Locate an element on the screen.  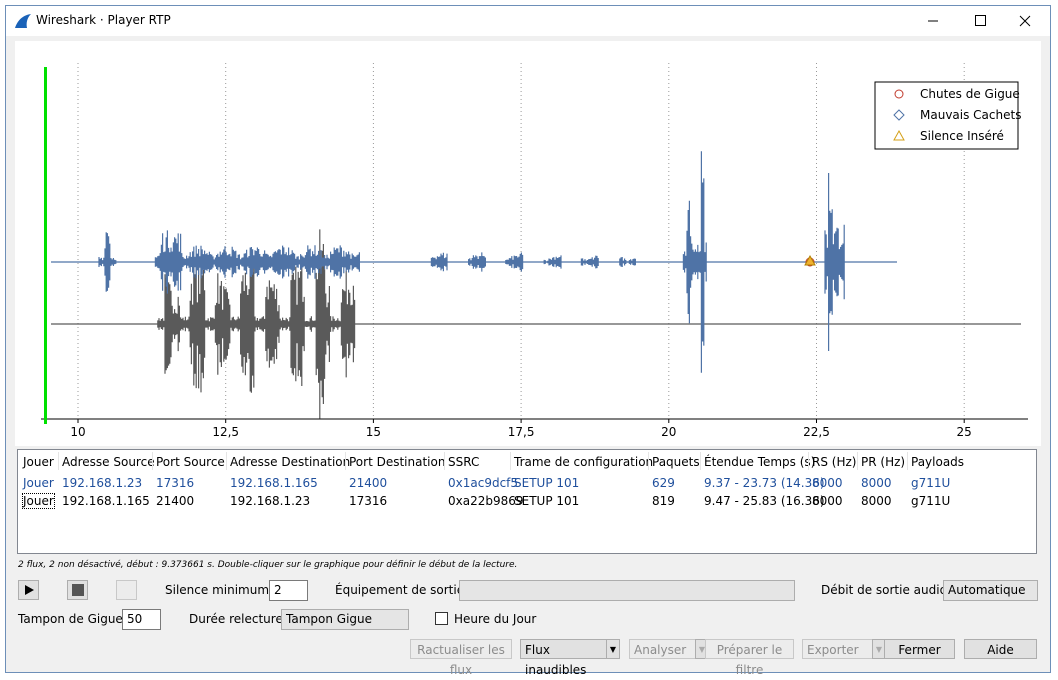
column-header: Port Destination is located at coordinates (397, 462).